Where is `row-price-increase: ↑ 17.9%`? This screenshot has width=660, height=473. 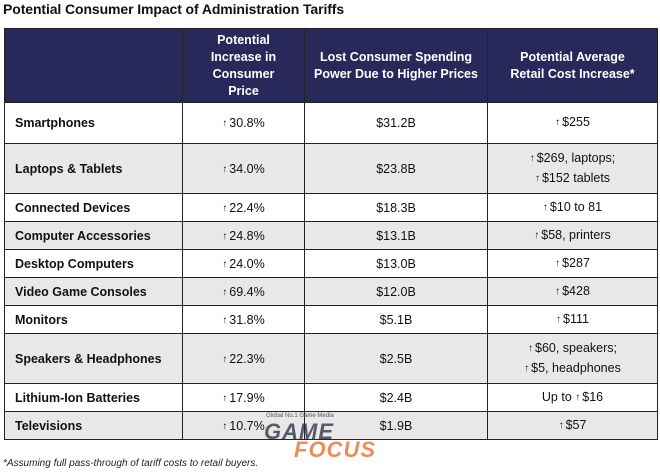
row-price-increase: ↑ 17.9% is located at coordinates (243, 397).